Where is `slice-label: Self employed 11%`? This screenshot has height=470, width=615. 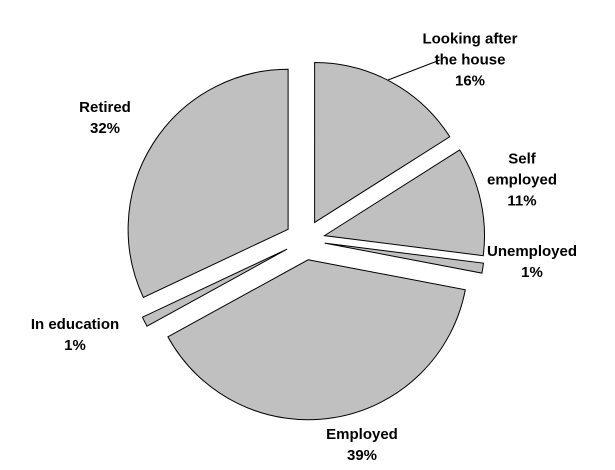 slice-label: Self employed 11% is located at coordinates (522, 180).